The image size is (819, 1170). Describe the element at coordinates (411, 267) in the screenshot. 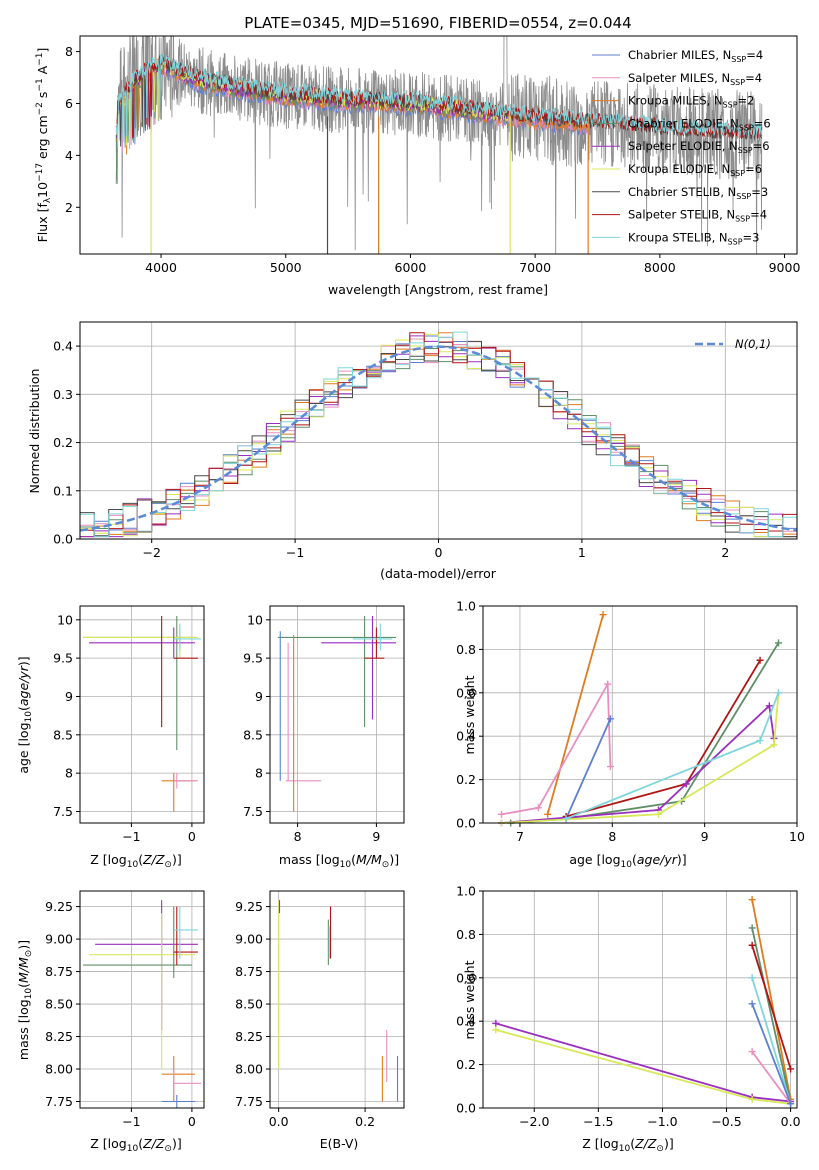

I see `x-tick-label: 6000` at that location.